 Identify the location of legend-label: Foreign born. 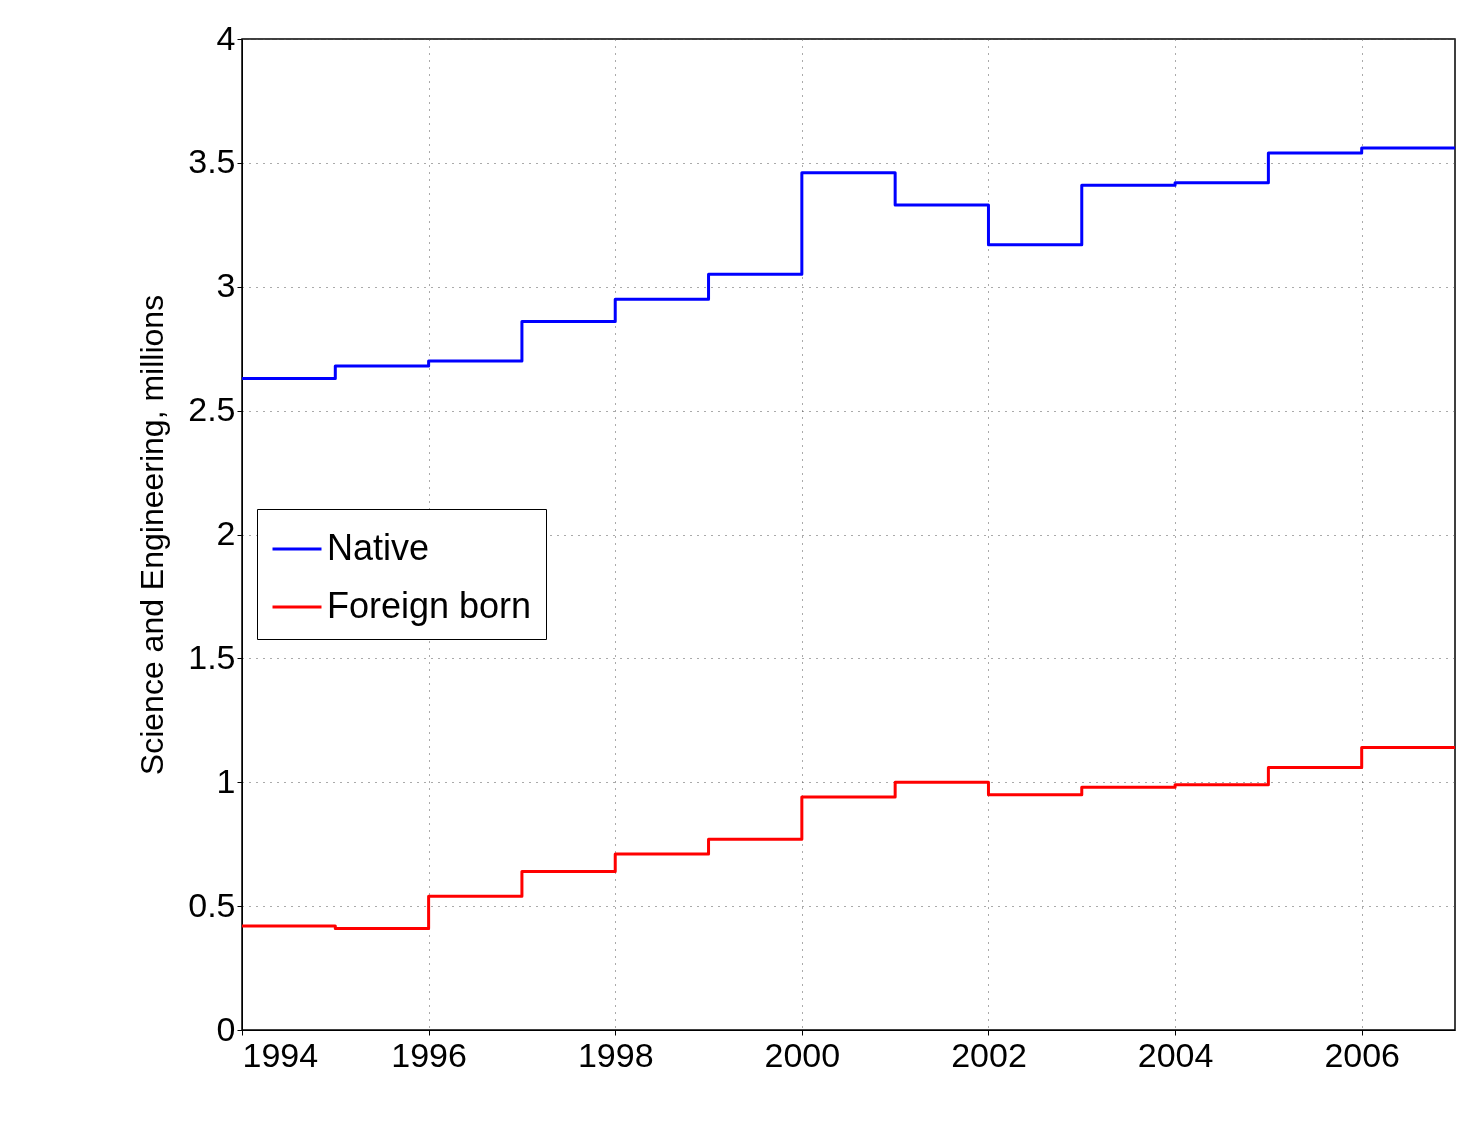
(429, 605).